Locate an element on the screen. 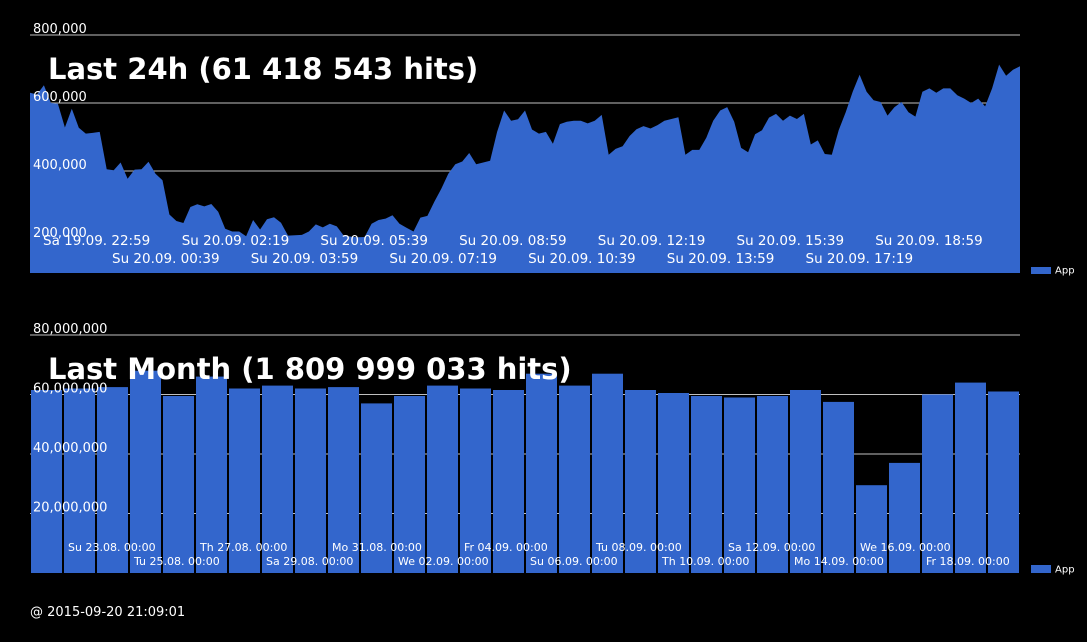  x-tick-label: Th 27.08. 00:00 is located at coordinates (243, 547).